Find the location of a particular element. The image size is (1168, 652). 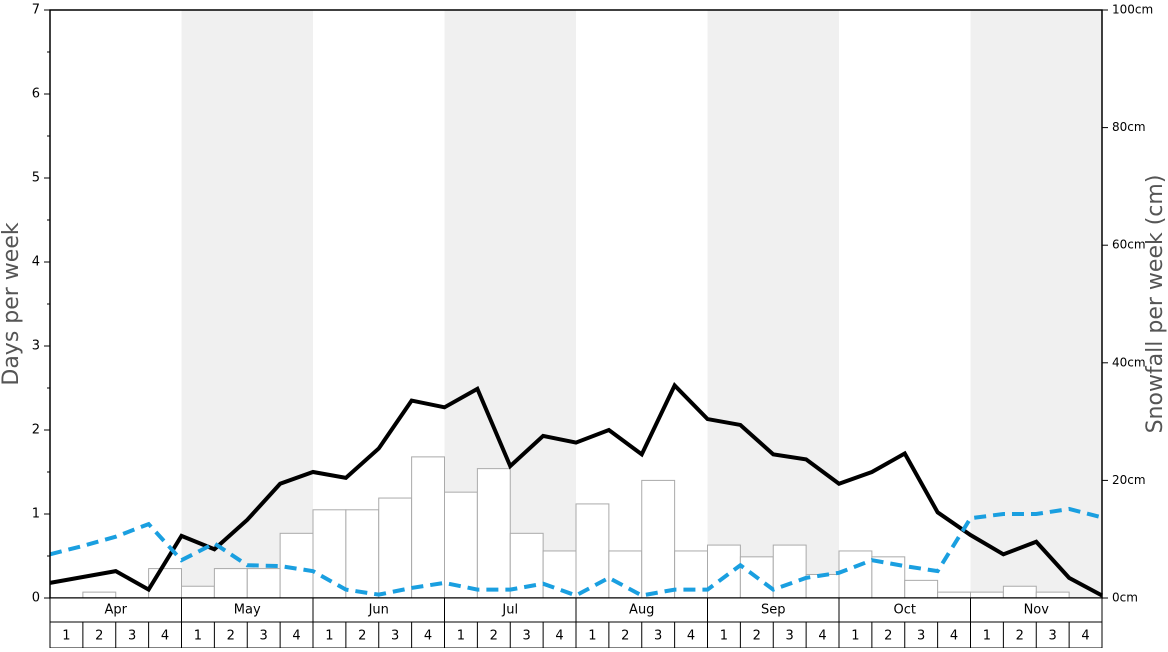

y-tick-label: 5 is located at coordinates (36, 178).